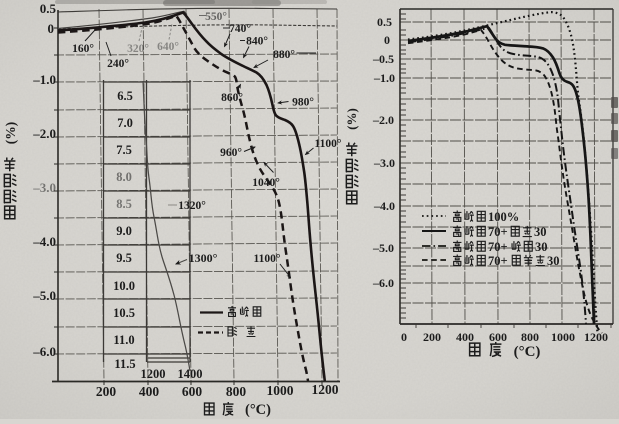  I want to click on svg-text: 860°, so click(232, 98).